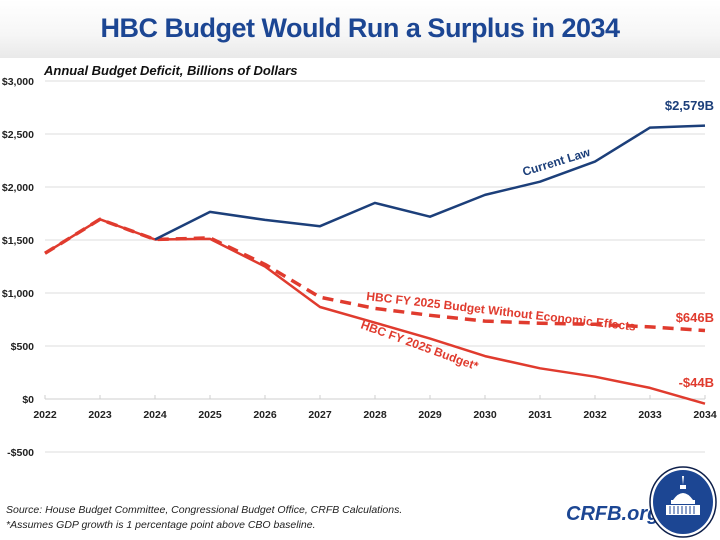  What do you see at coordinates (320, 415) in the screenshot?
I see `x-tick-label: 2027` at bounding box center [320, 415].